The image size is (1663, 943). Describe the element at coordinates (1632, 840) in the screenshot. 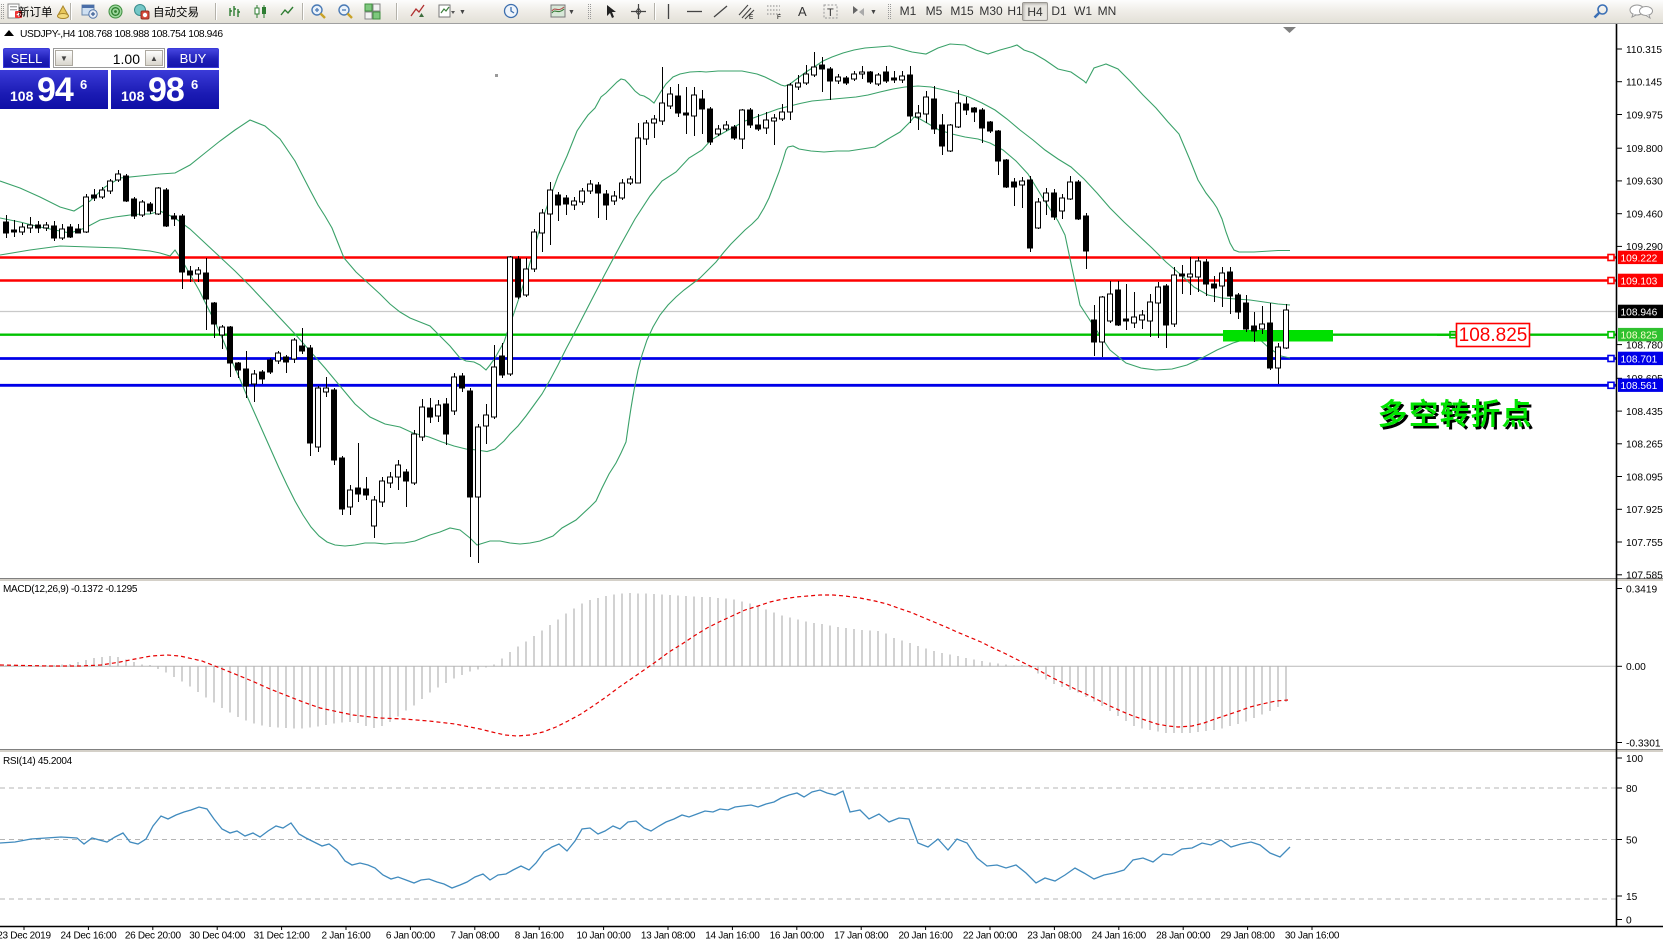

I see `svg-text: 50` at that location.